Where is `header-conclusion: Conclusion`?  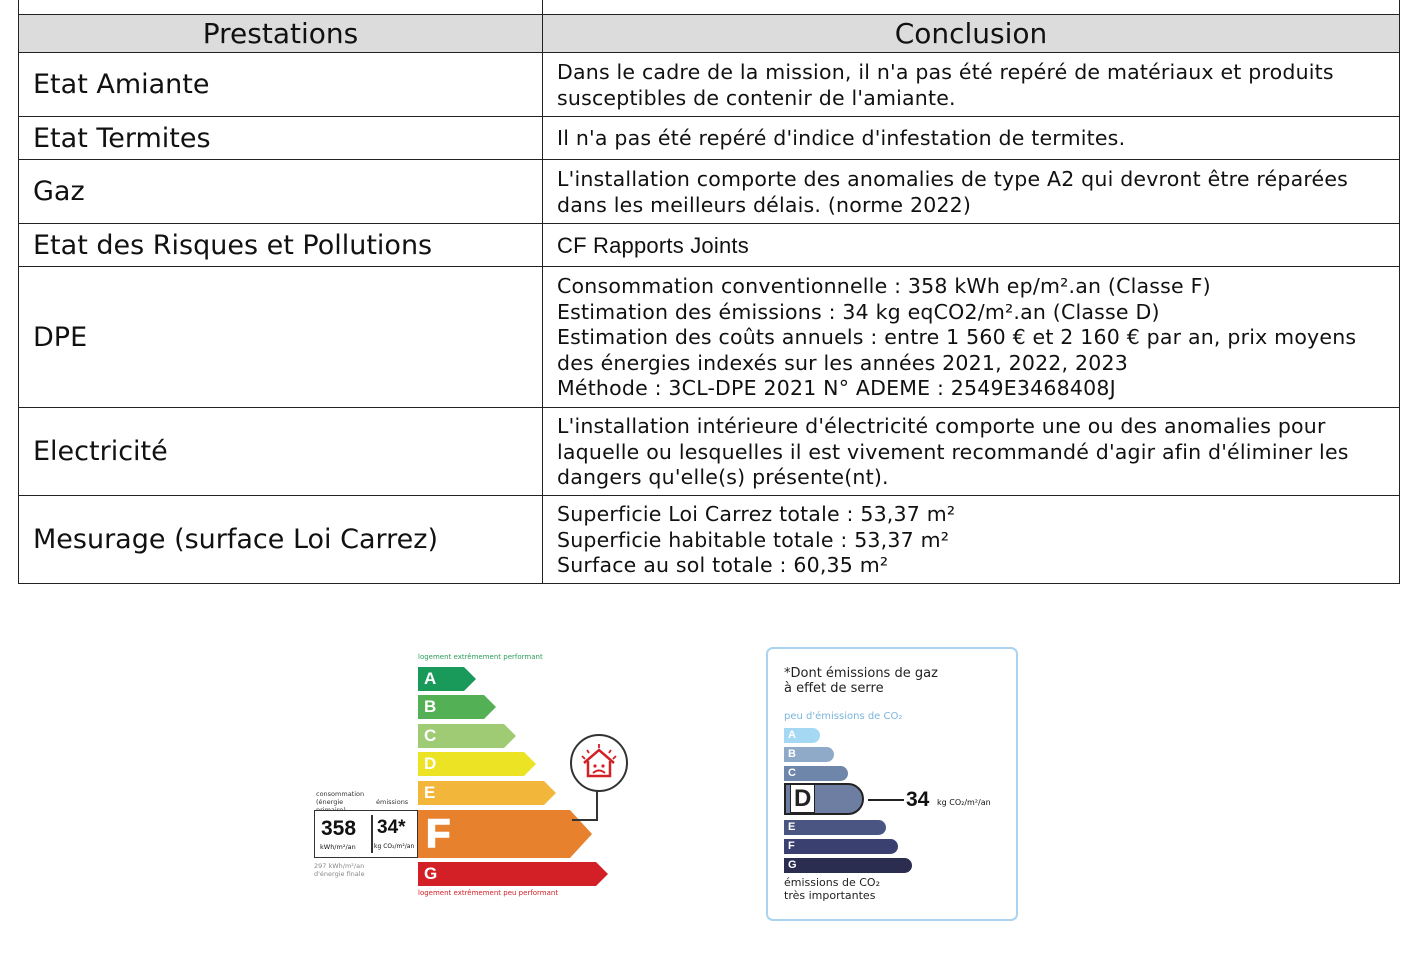
header-conclusion: Conclusion is located at coordinates (971, 33).